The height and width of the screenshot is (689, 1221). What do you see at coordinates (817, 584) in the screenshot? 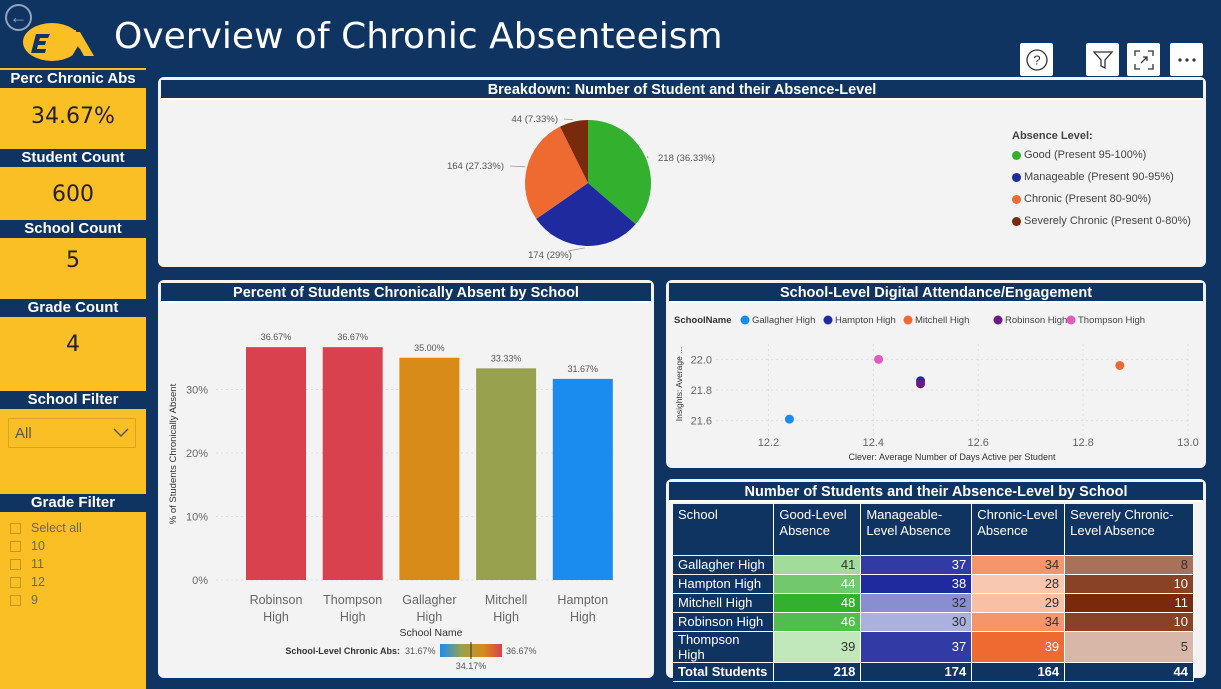
I see `value-cell: 44` at bounding box center [817, 584].